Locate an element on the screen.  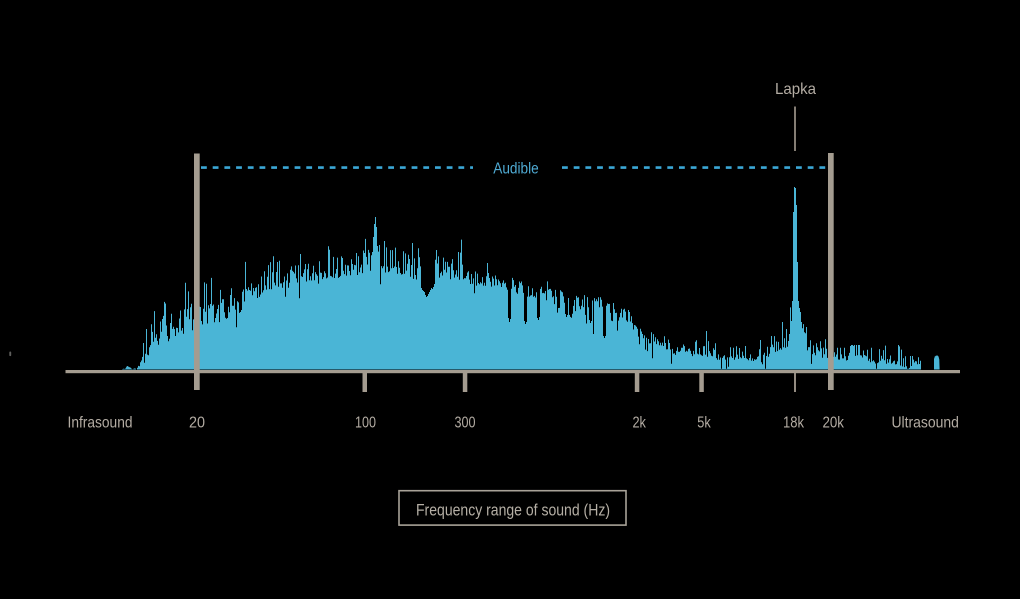
svg-text: Audible is located at coordinates (516, 168).